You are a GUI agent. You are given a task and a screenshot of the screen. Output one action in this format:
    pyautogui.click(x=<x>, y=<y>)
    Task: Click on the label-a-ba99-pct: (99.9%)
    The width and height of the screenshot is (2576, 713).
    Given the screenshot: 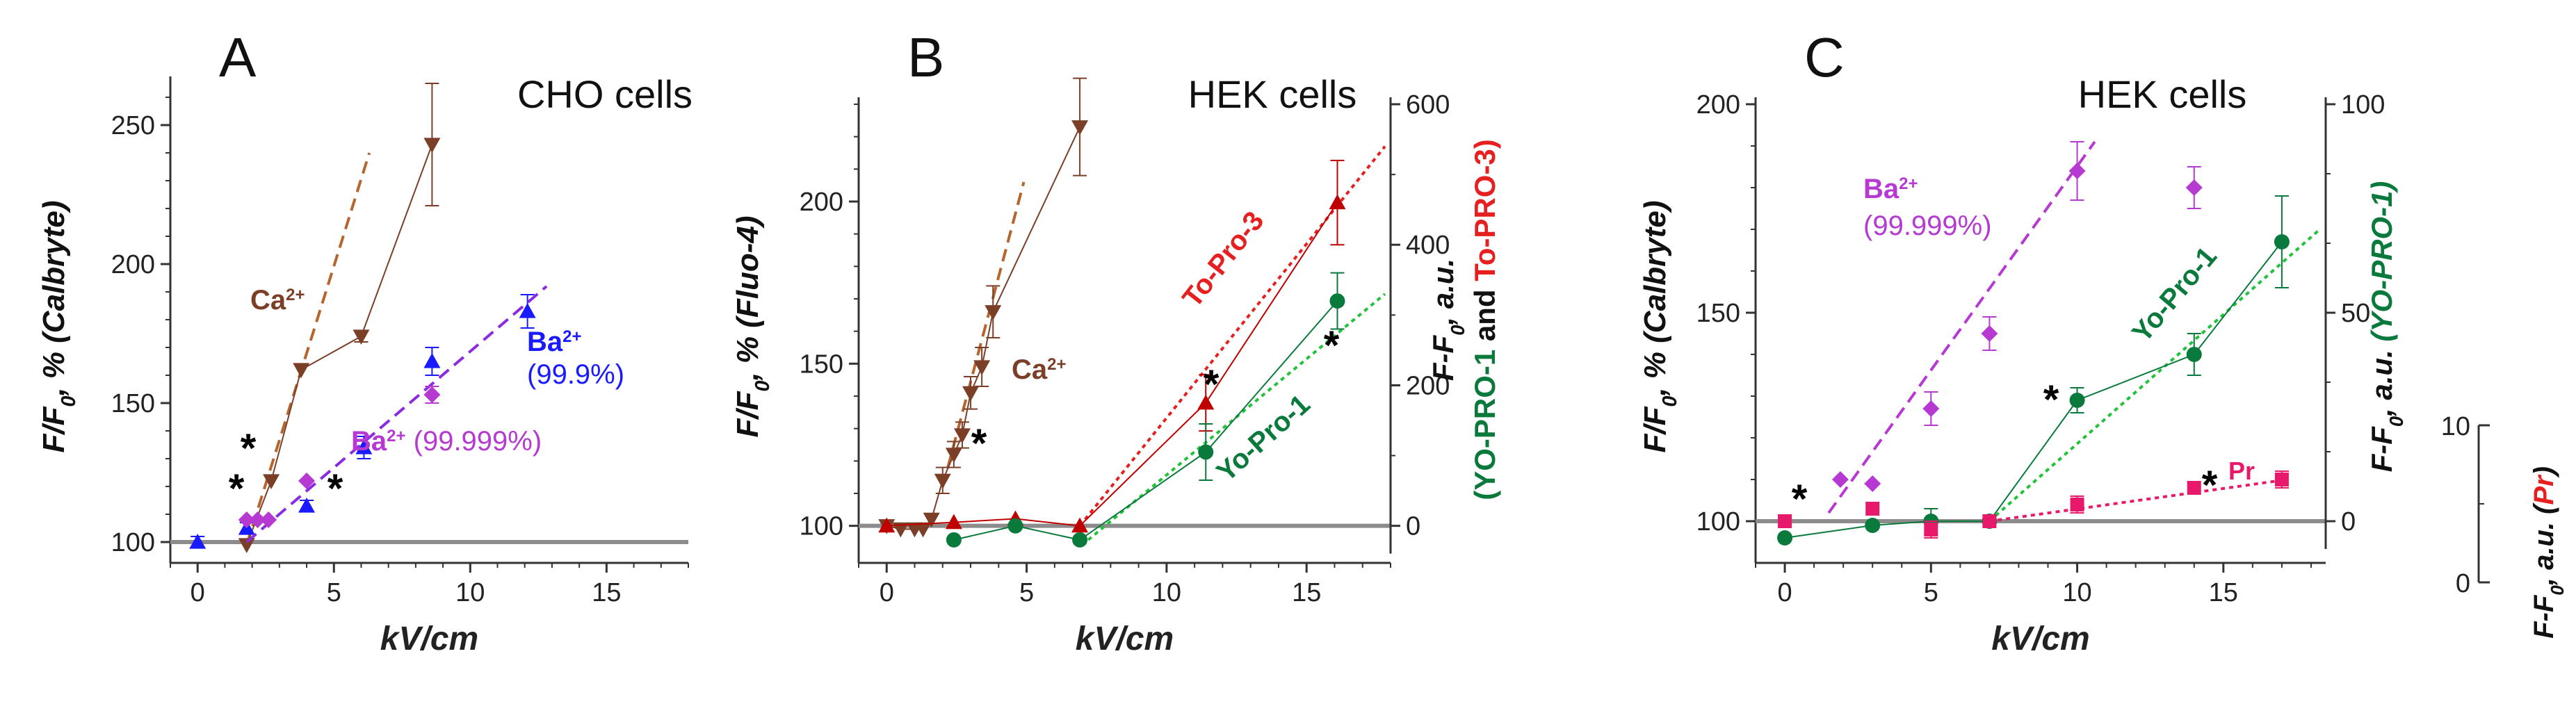 What is the action you would take?
    pyautogui.click(x=575, y=374)
    